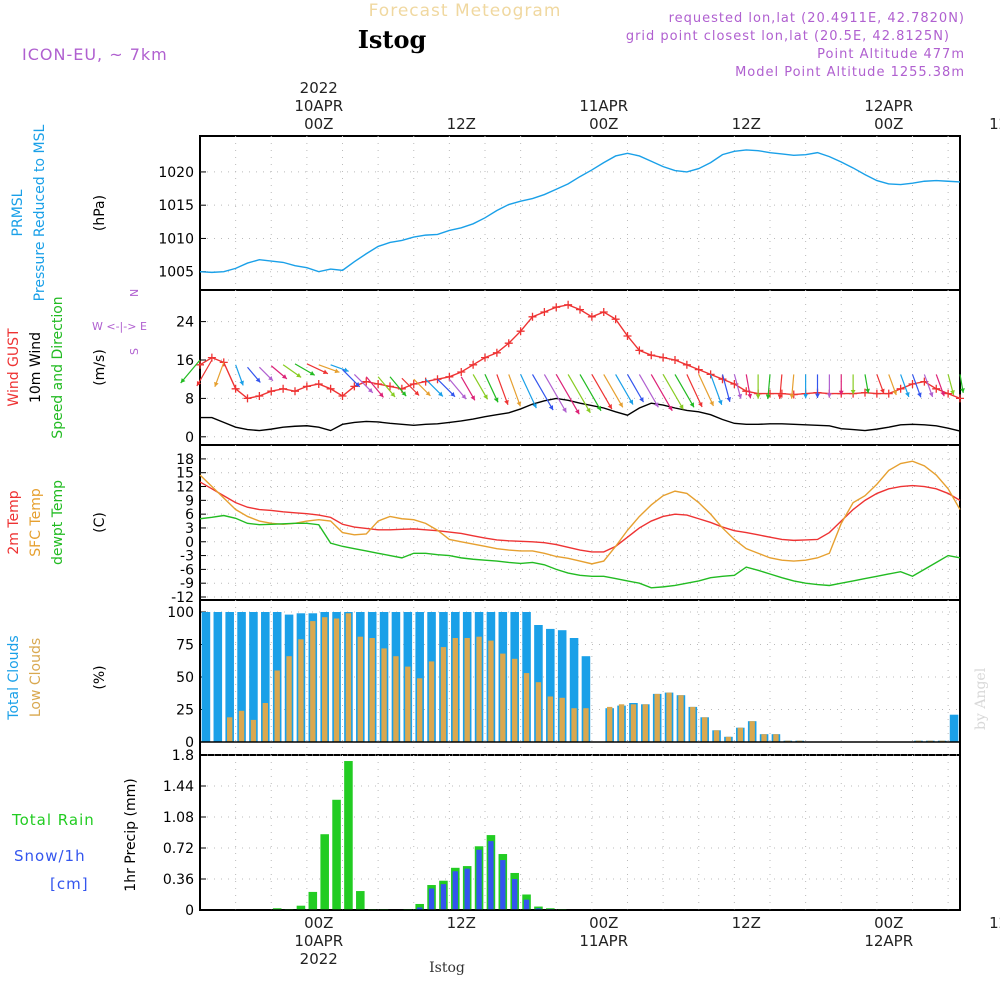 This screenshot has height=1000, width=1000. Describe the element at coordinates (95, 54) in the screenshot. I see `model-label: ICON-EU, ~ 7km` at that location.